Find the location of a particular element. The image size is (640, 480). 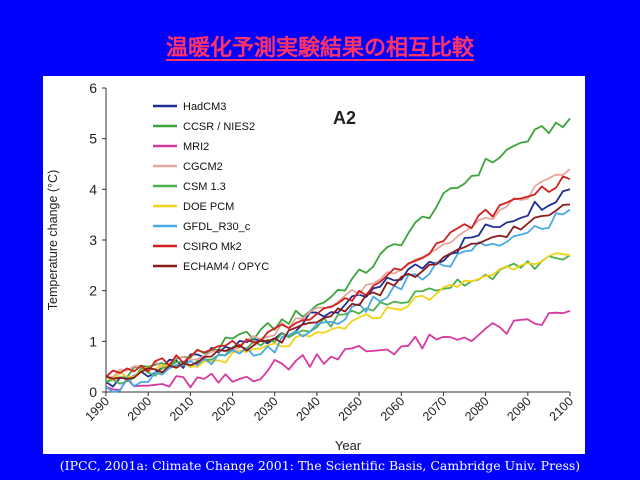

legend-label: CCSR / NIES2 is located at coordinates (219, 127).